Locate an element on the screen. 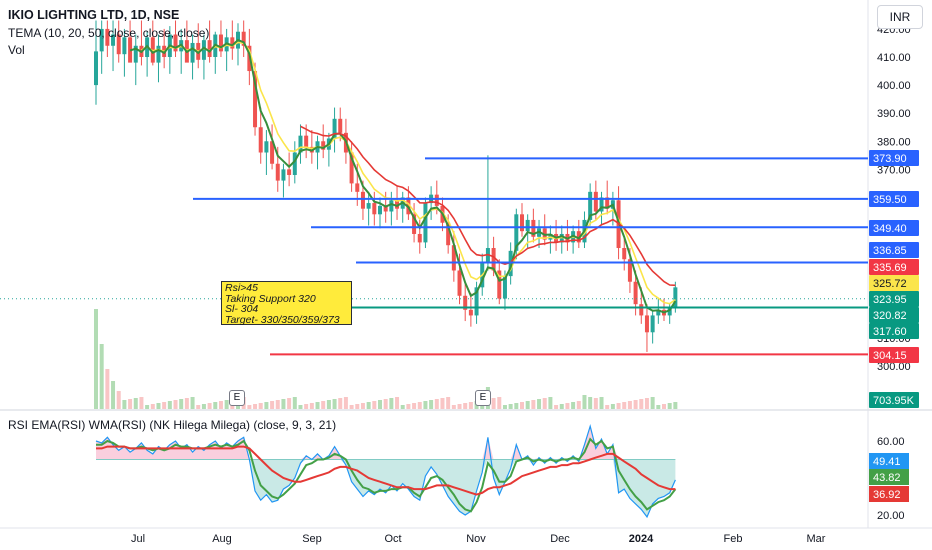 The width and height of the screenshot is (932, 550). currency-button: INR is located at coordinates (900, 17).